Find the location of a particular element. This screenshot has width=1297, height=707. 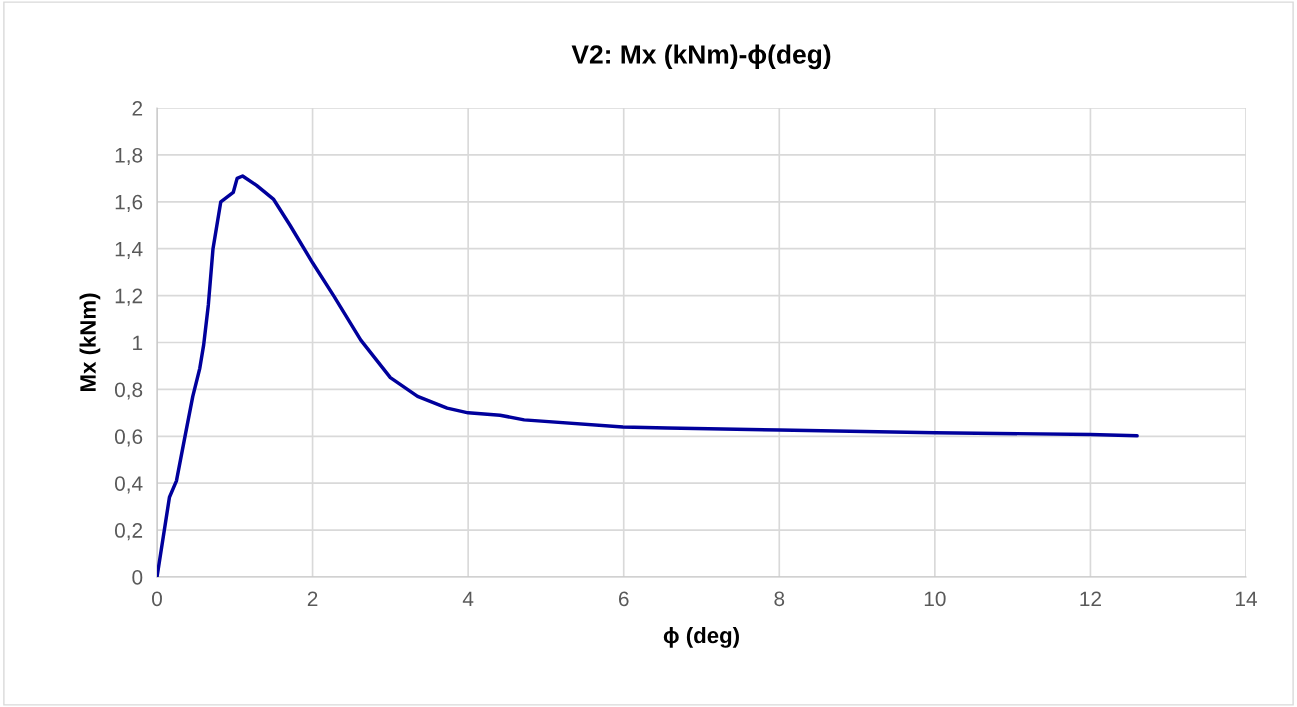

x-tick-label: 0 is located at coordinates (157, 599).